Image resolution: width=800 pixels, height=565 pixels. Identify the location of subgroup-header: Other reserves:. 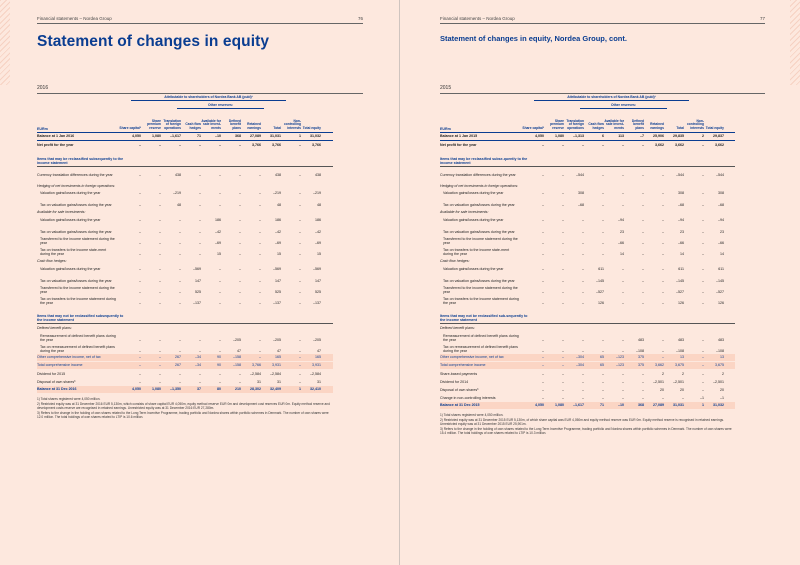
(185, 106).